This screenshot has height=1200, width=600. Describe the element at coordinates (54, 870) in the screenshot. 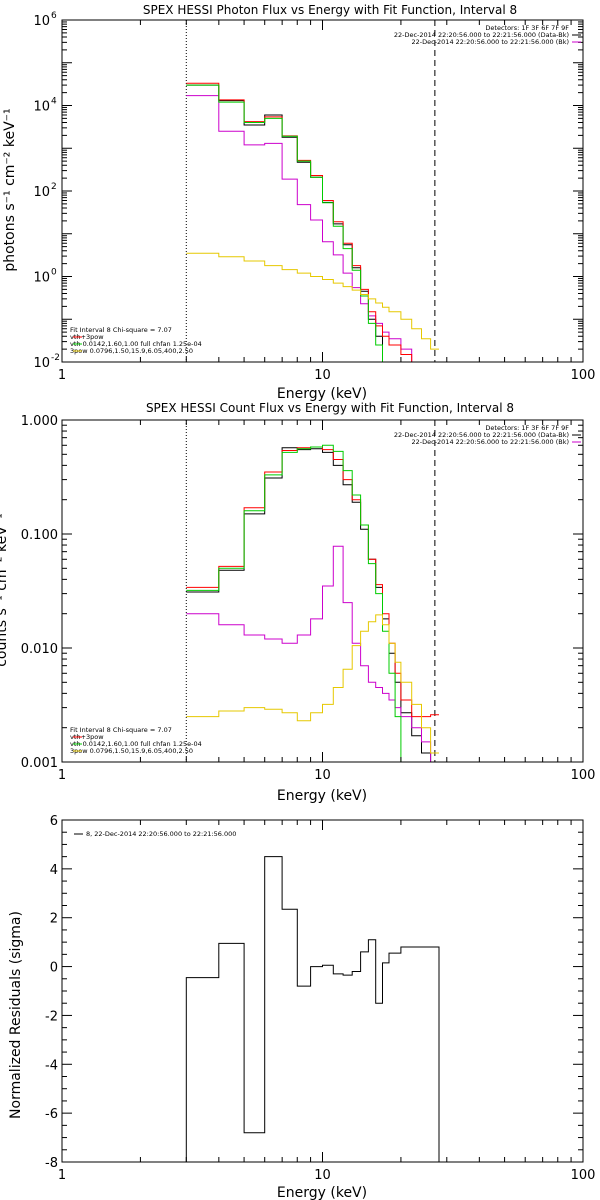

I see `y-tick-label: 4` at that location.